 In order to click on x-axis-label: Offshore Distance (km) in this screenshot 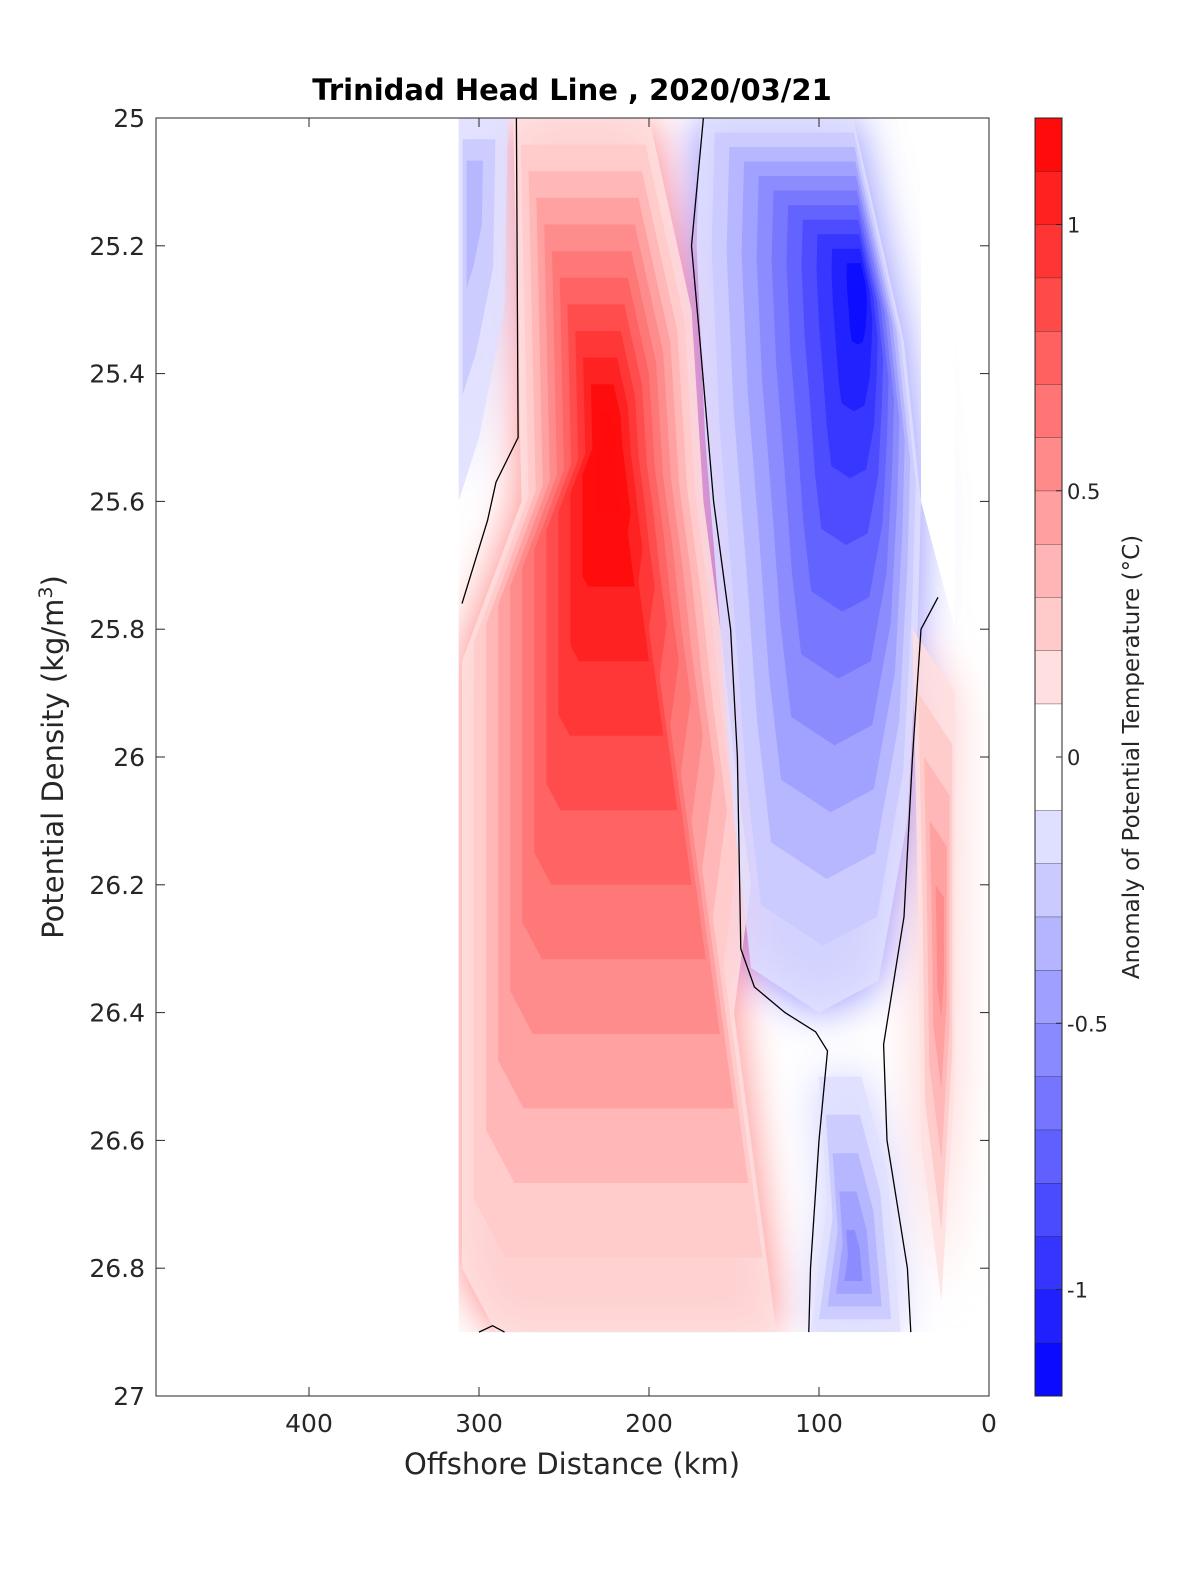, I will do `click(572, 1464)`.